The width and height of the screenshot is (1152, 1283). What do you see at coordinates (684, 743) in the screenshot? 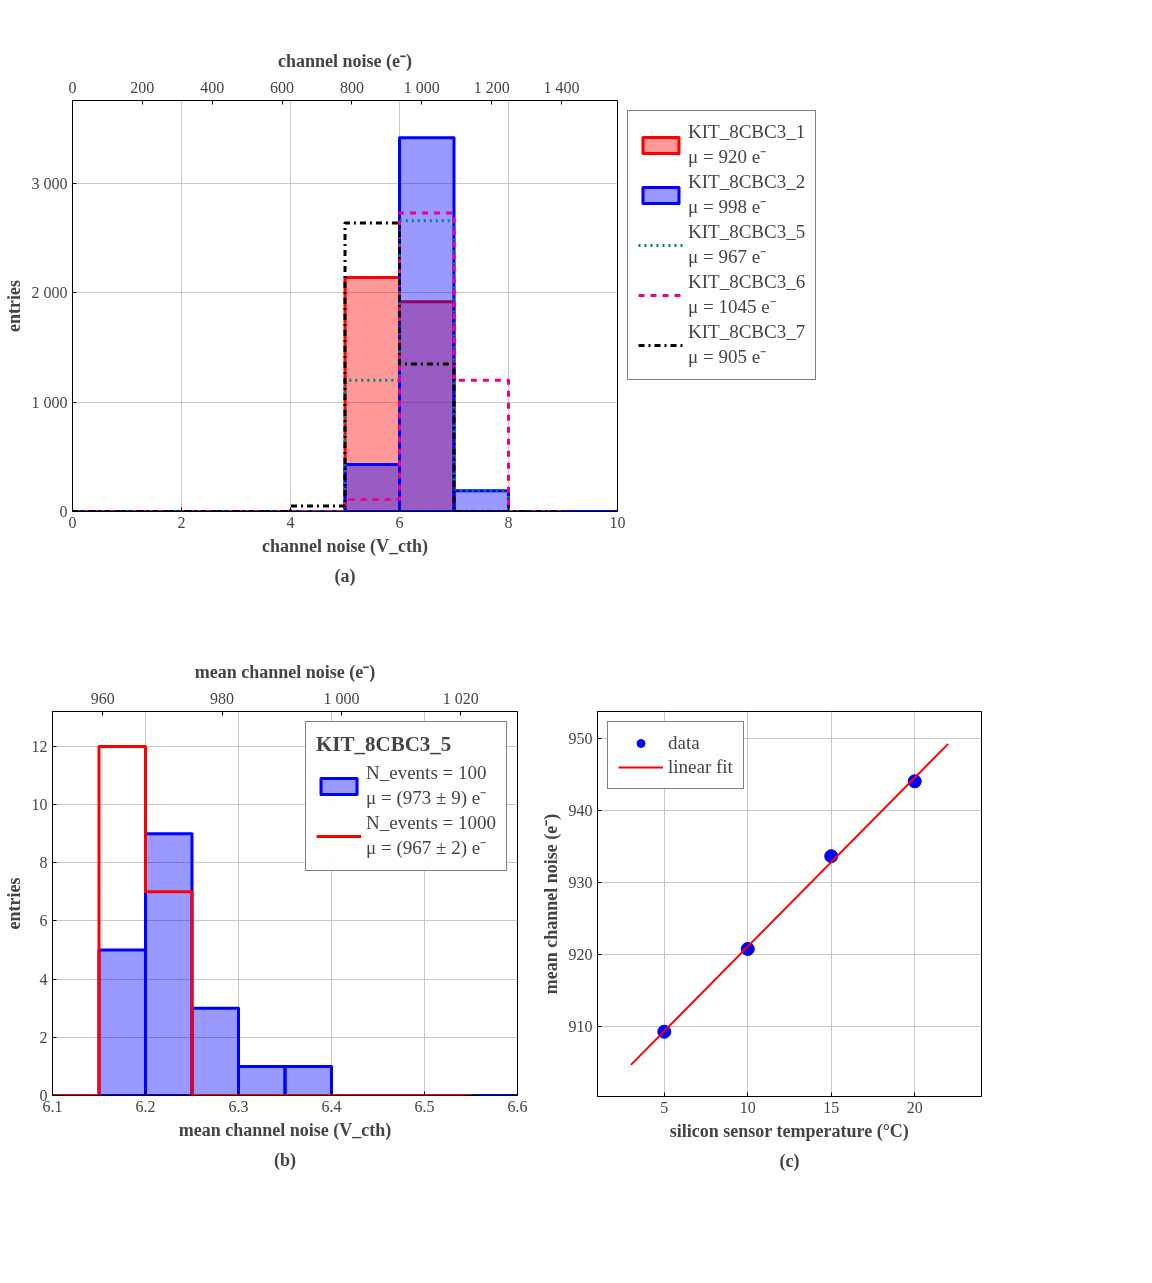
I see `legend-label: data` at bounding box center [684, 743].